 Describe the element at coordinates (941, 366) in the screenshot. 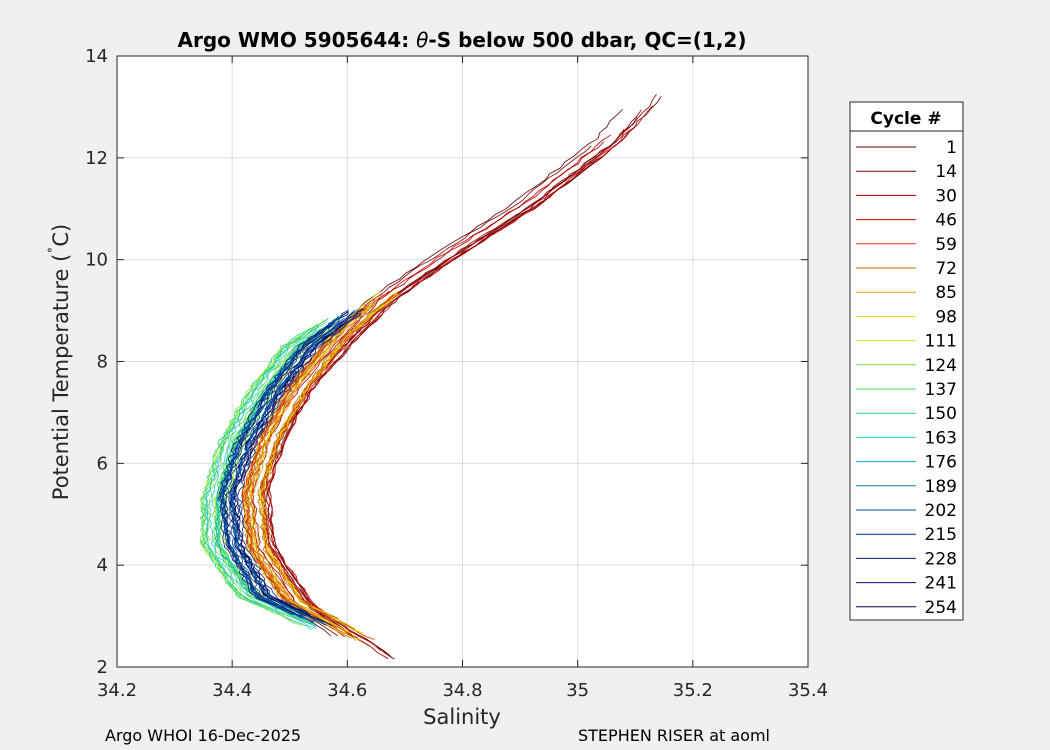

I see `legend-item-label: 124` at that location.